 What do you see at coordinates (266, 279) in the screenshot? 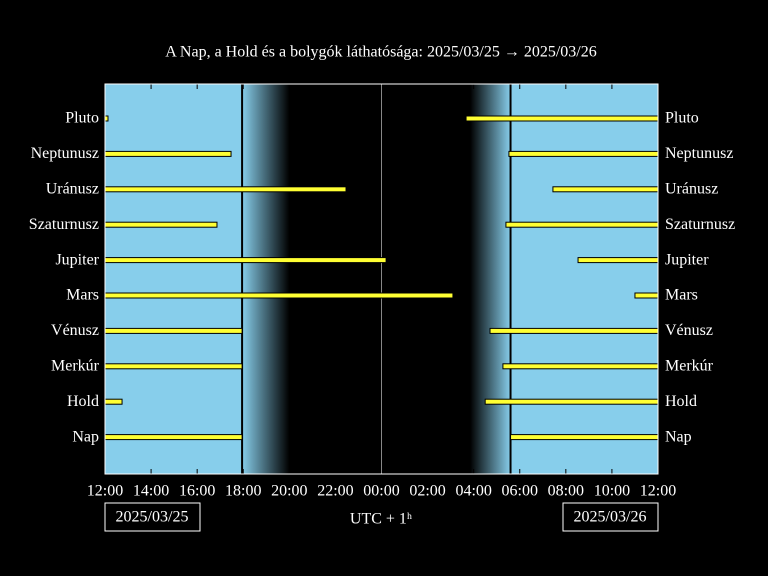
I see `dusk` at bounding box center [266, 279].